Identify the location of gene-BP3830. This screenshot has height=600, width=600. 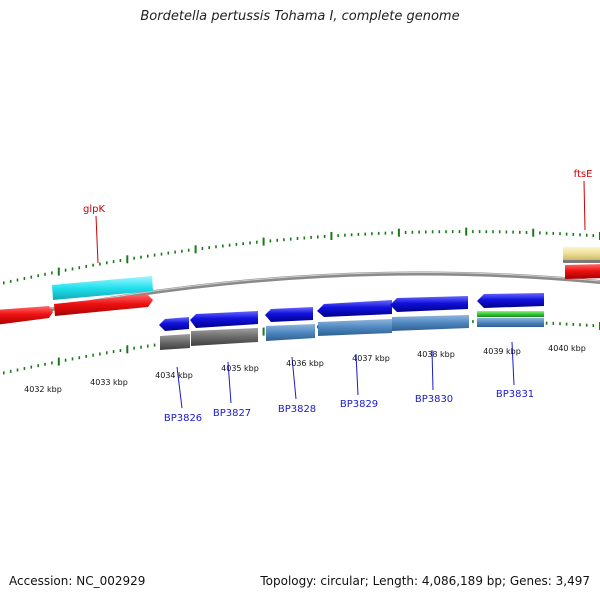
(430, 323).